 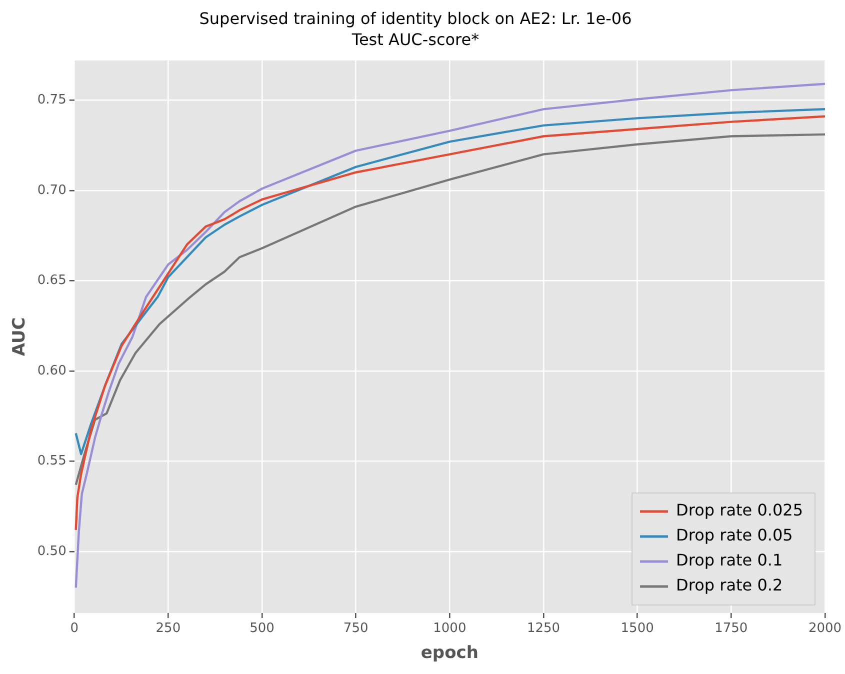 I want to click on x-tick-label: 1500, so click(x=637, y=628).